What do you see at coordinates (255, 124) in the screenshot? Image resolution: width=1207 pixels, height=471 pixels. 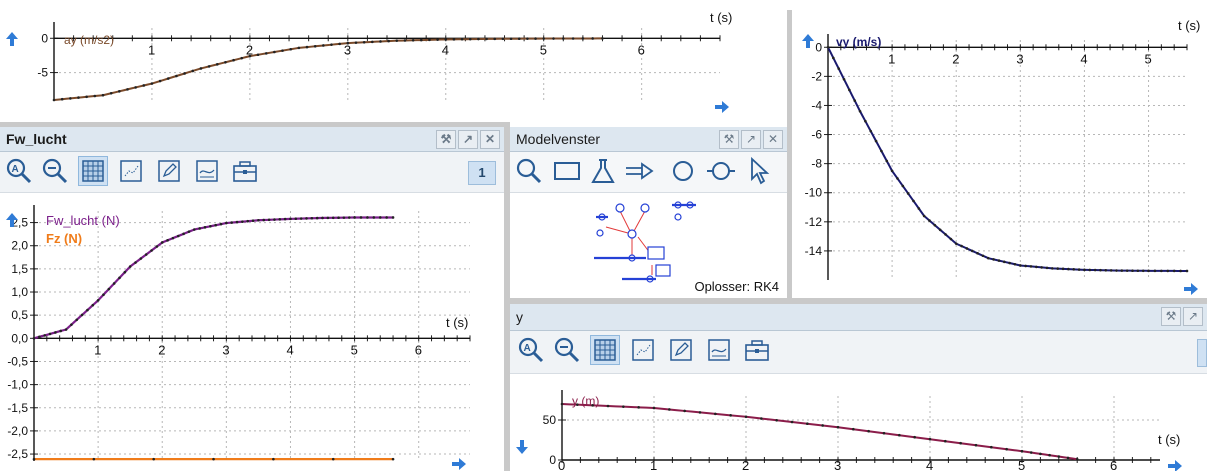 I see `splitter-horizontal-left` at bounding box center [255, 124].